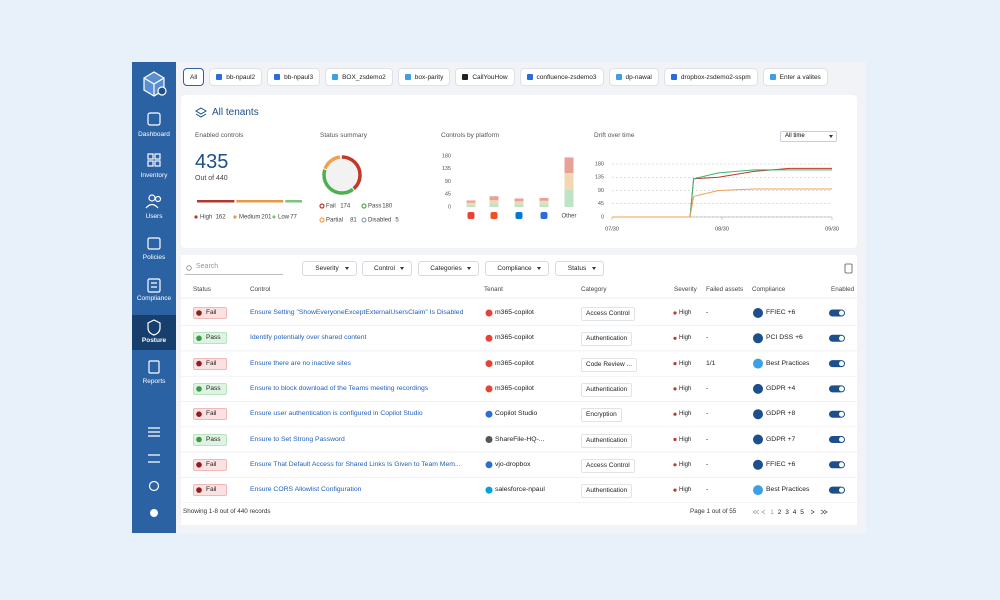 Image resolution: width=1000 pixels, height=600 pixels. I want to click on range-dropdown: All time, so click(808, 136).